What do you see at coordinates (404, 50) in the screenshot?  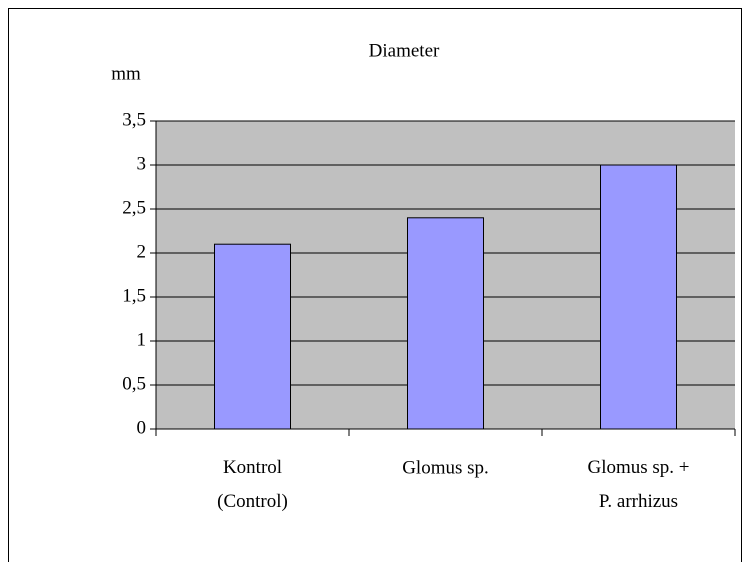 I see `chart-title: Diameter` at bounding box center [404, 50].